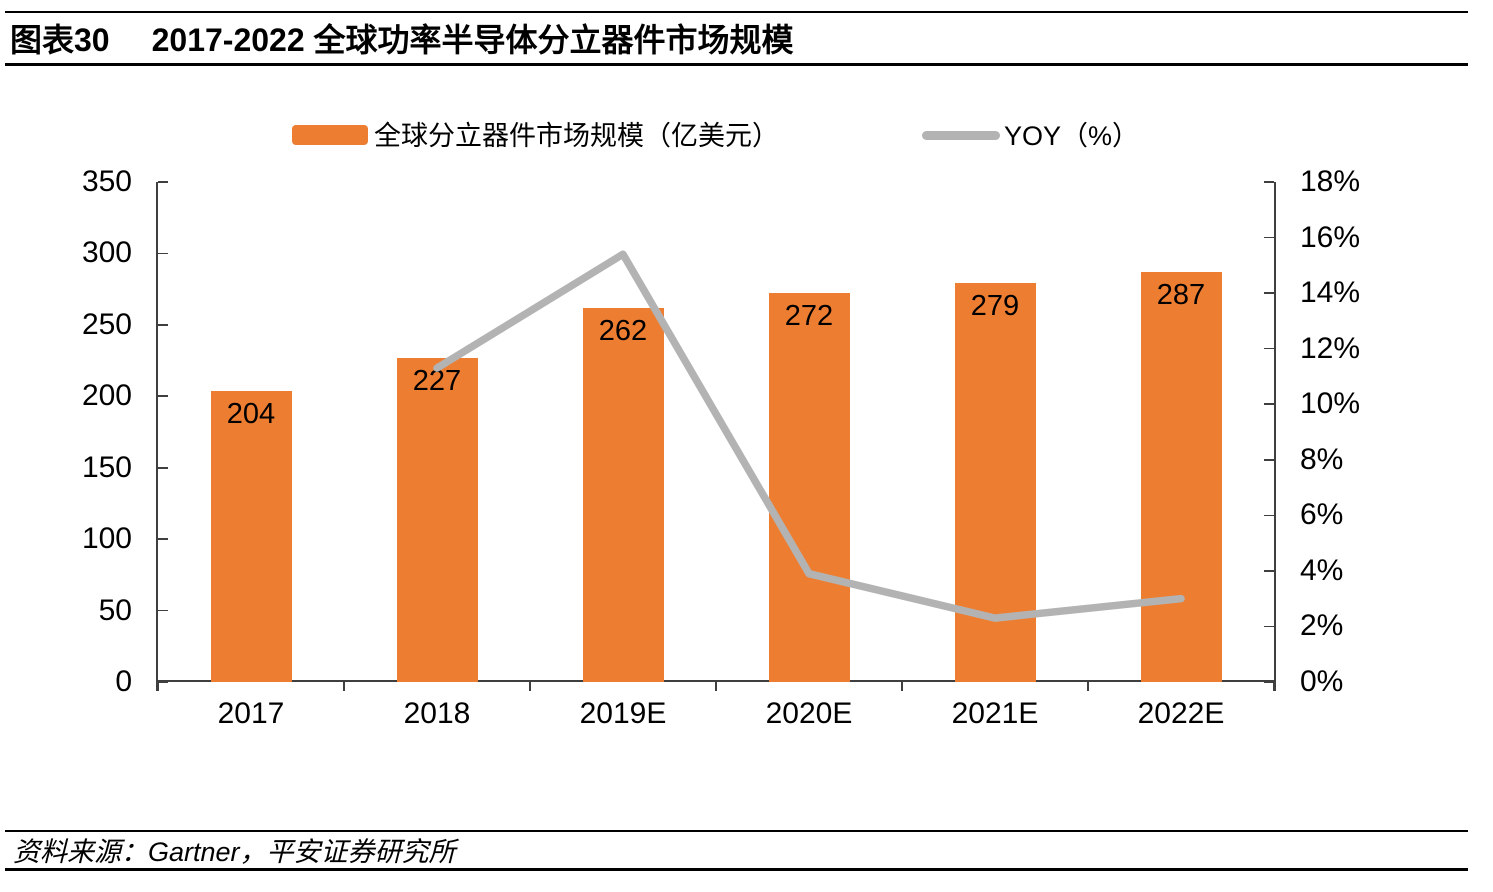  I want to click on legend-line-swatch-icon, so click(961, 135).